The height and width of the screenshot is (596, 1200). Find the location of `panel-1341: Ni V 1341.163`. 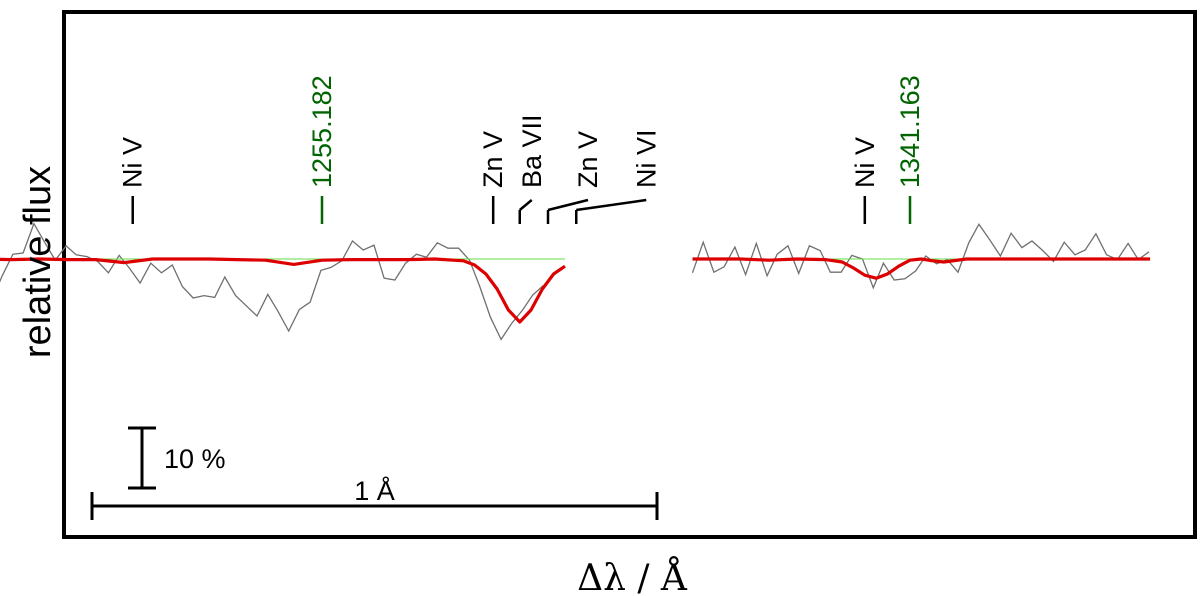

panel-1341: Ni V 1341.163 is located at coordinates (921, 182).